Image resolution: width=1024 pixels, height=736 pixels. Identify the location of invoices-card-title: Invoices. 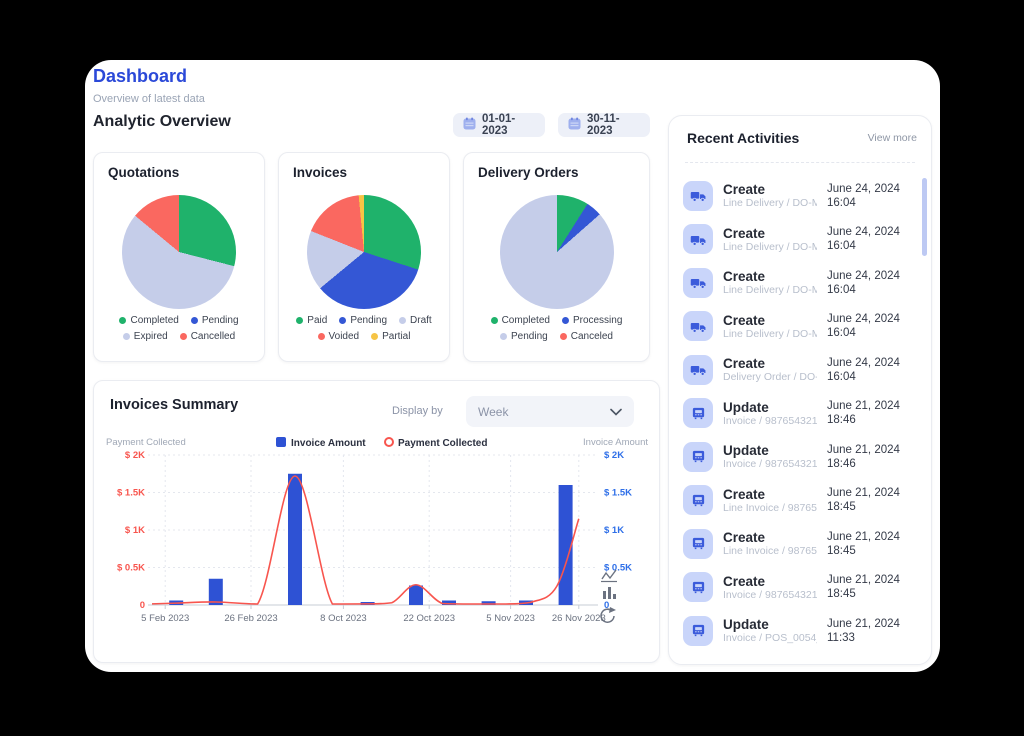
(320, 172).